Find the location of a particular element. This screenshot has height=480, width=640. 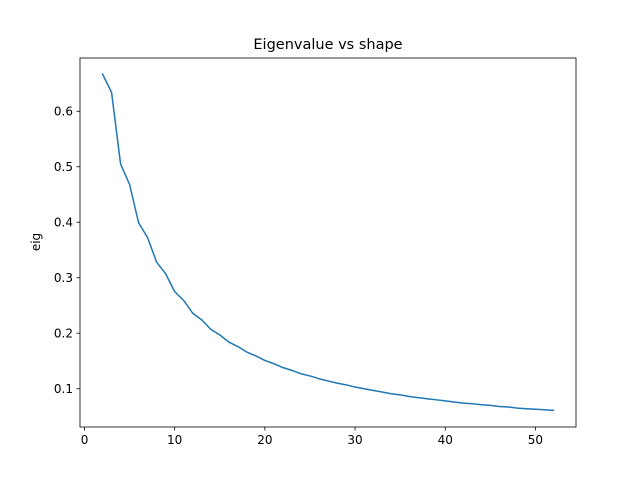

y-axis-label: eig is located at coordinates (36, 242).